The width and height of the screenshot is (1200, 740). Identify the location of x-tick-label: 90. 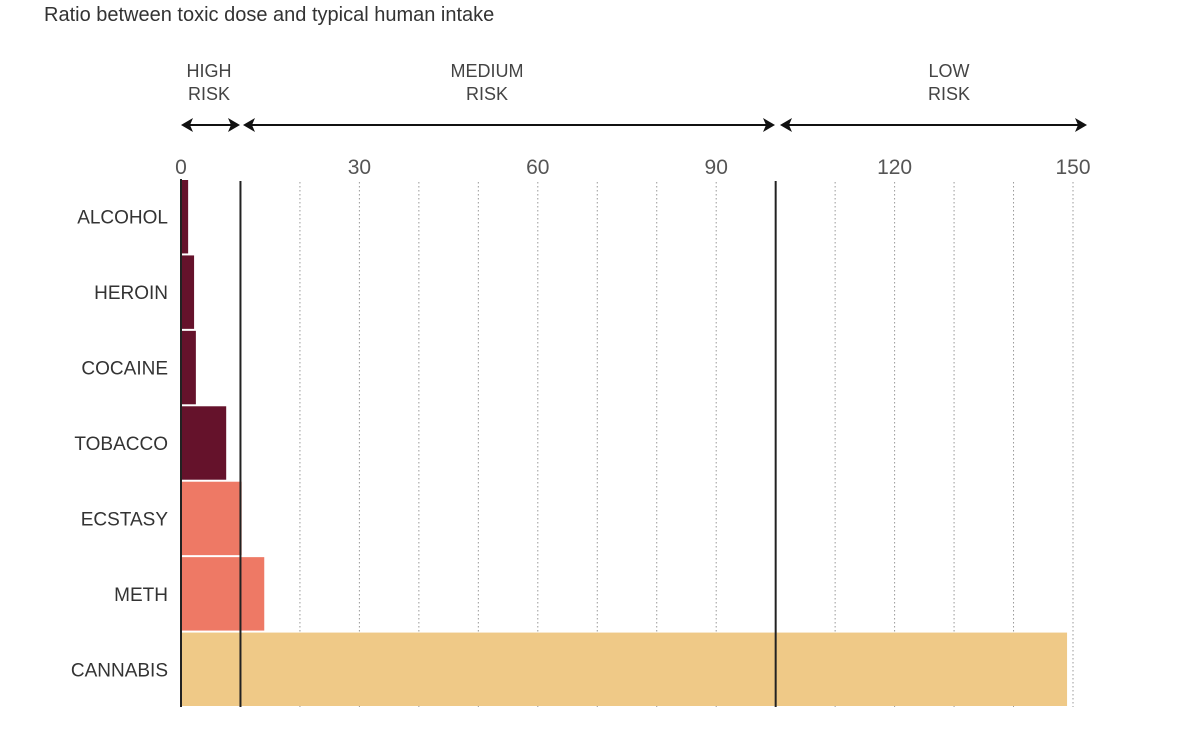
(716, 167).